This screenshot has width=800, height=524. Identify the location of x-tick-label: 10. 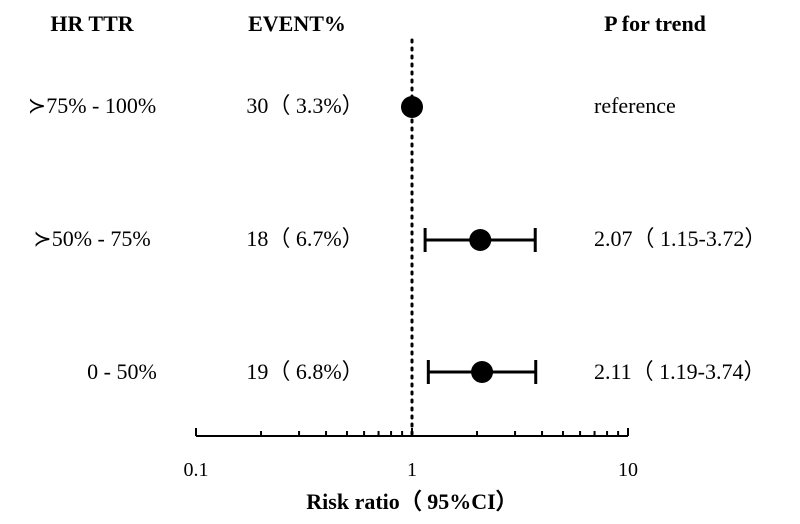
(628, 470).